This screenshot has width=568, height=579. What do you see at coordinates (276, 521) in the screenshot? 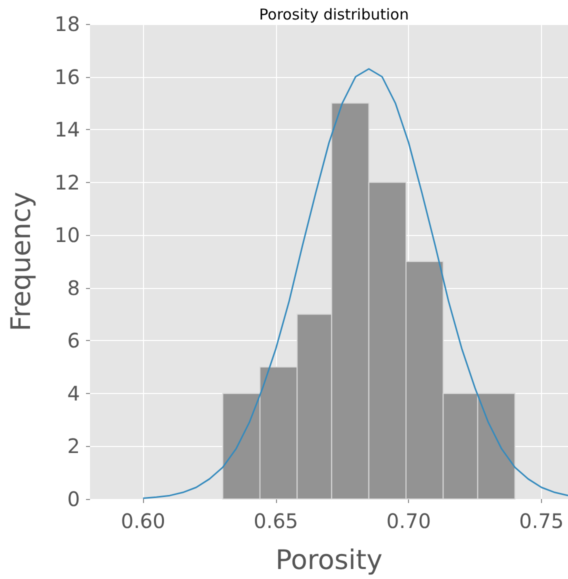
I see `x-tick-label: 0.65` at bounding box center [276, 521].